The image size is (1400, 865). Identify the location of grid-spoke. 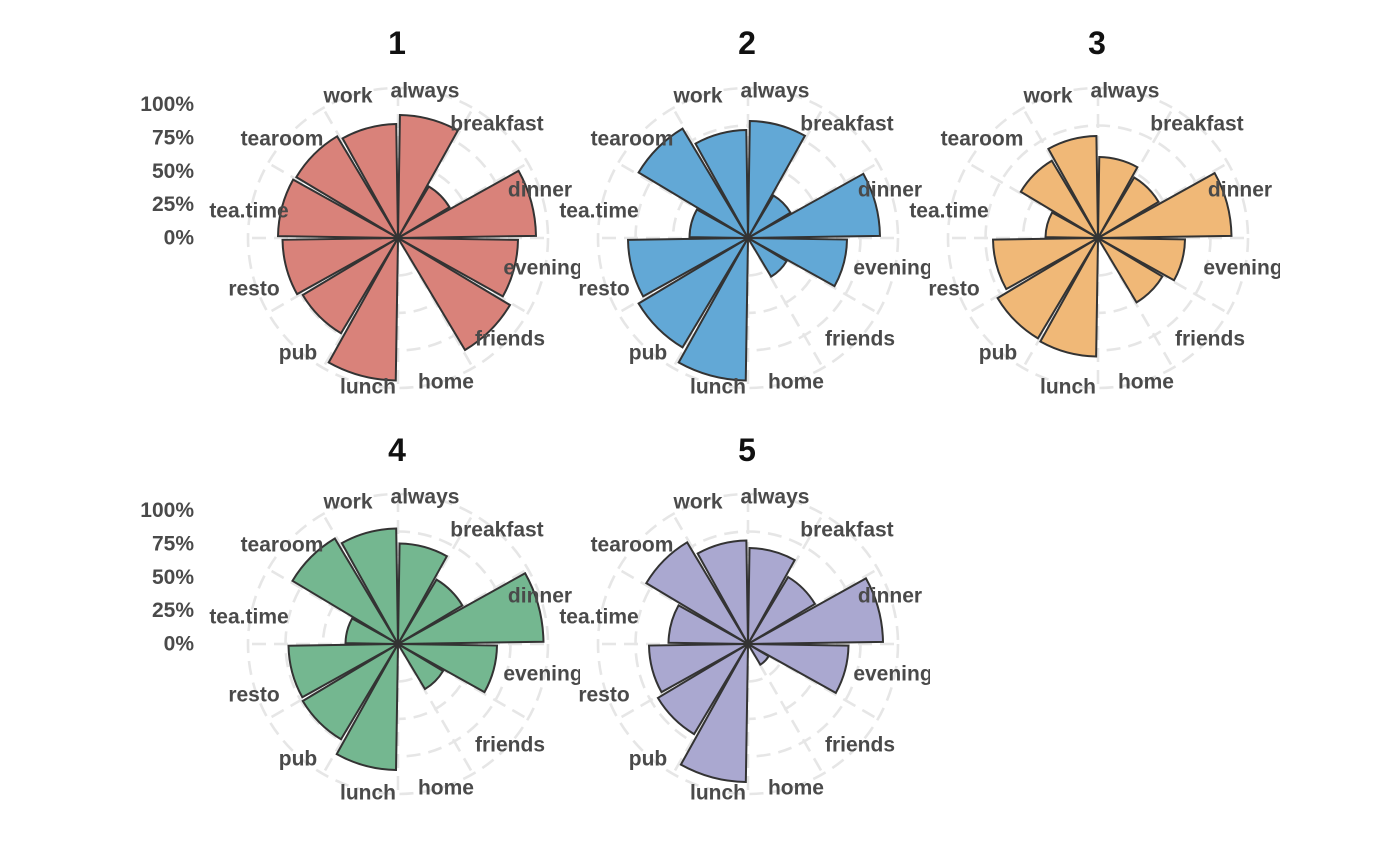
(785, 709).